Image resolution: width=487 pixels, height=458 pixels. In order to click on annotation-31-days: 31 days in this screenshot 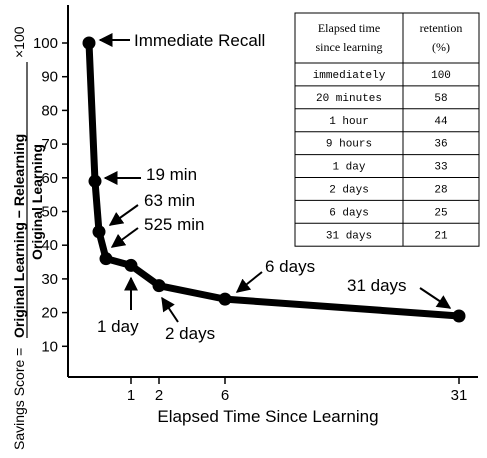, I will do `click(377, 285)`.